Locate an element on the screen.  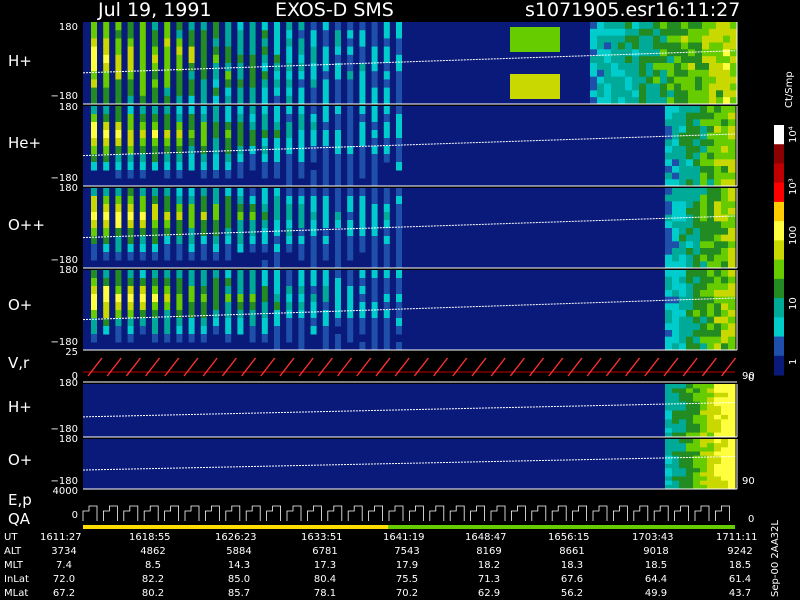
table-row-label: UT is located at coordinates (11, 537).